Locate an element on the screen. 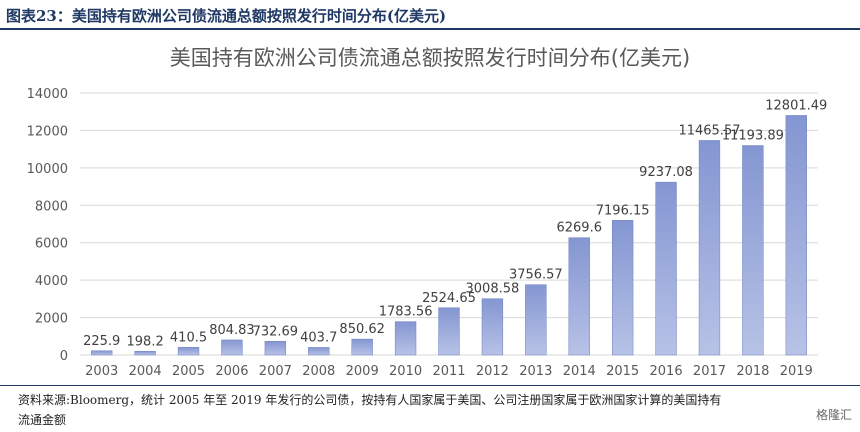 The height and width of the screenshot is (432, 860). y-tick-label: 2000 is located at coordinates (51, 319).